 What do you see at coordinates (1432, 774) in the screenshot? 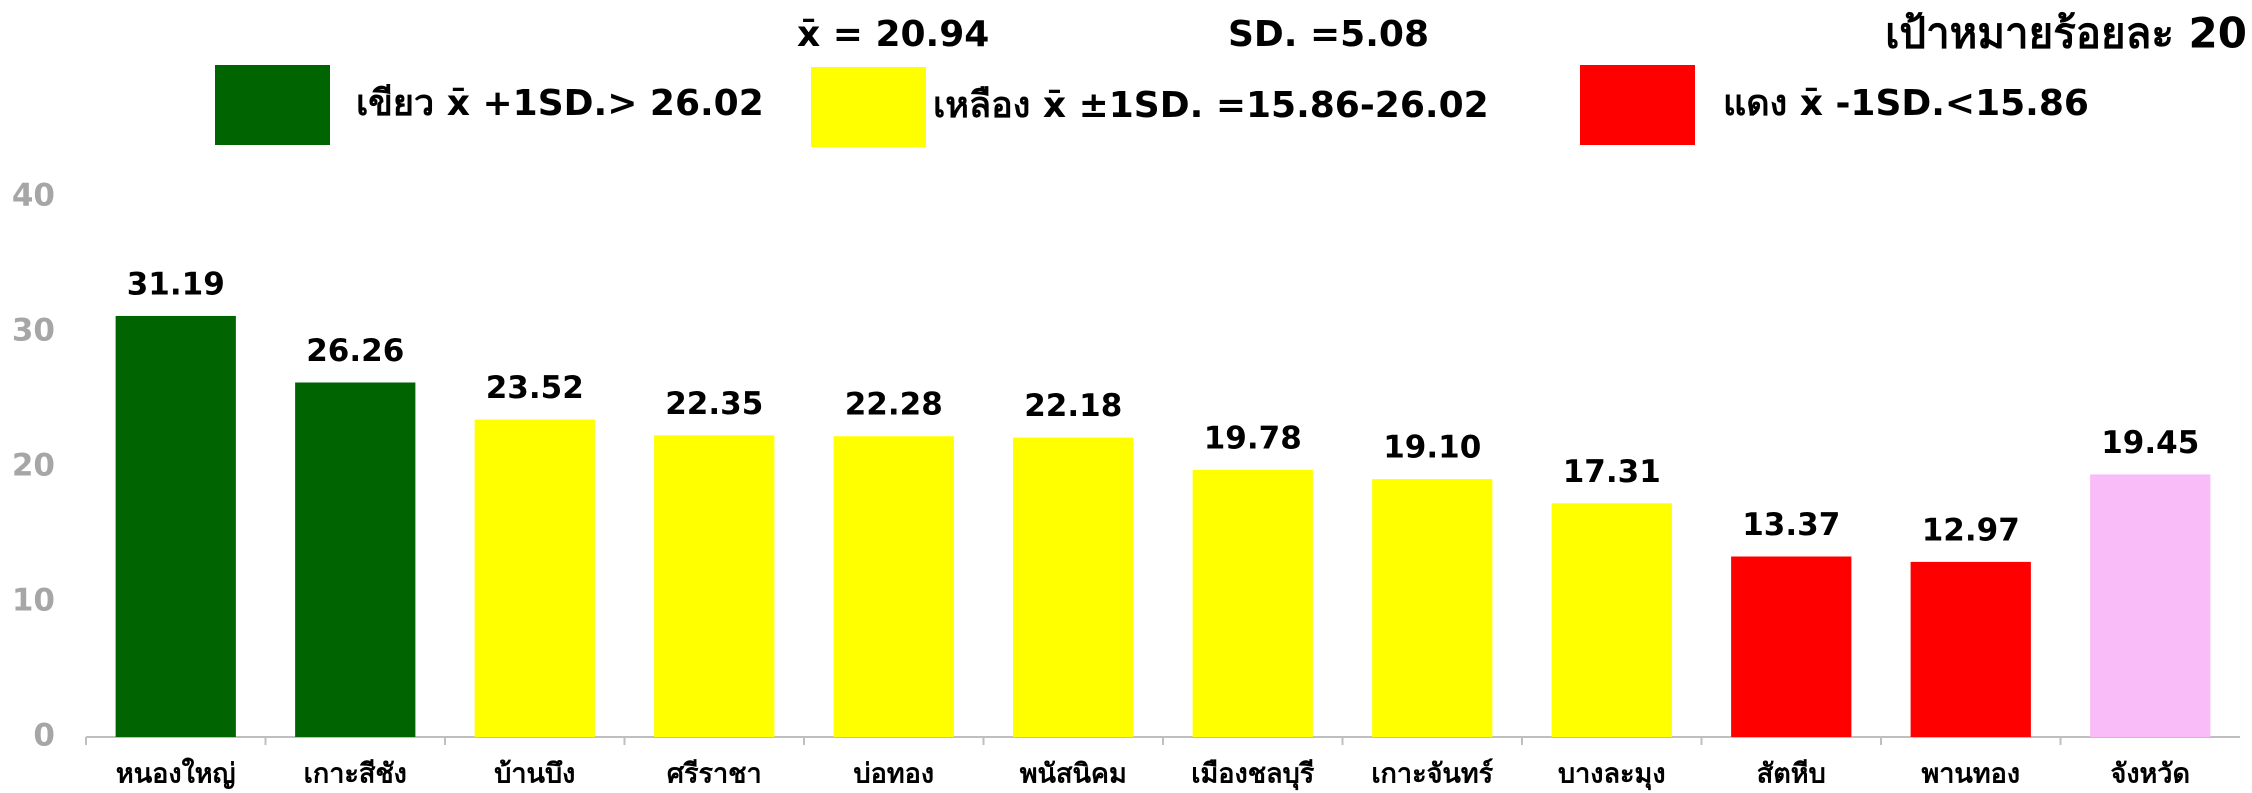
I see `x-tick-label: เกาะจันทร์` at bounding box center [1432, 774].